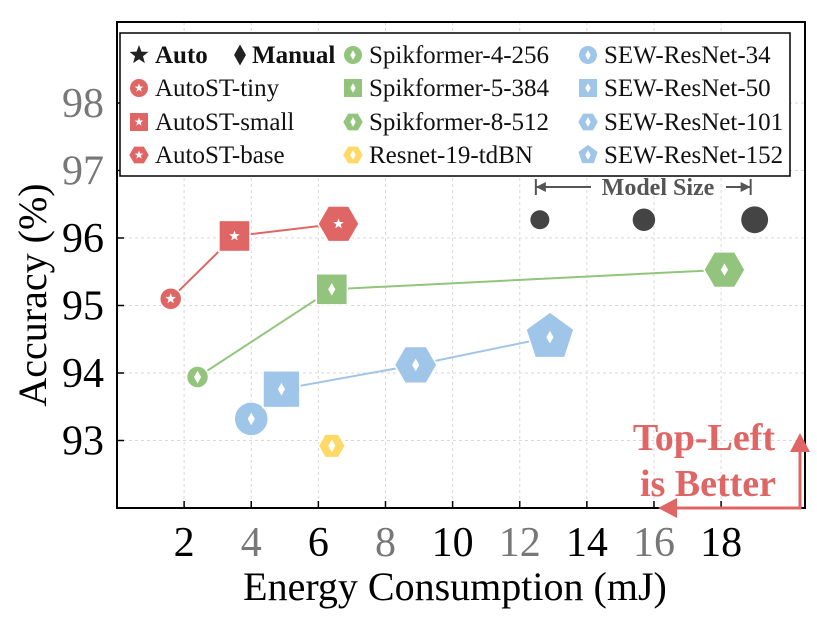 This screenshot has height=626, width=817. I want to click on point-autost-tiny-inner-star, so click(170, 298).